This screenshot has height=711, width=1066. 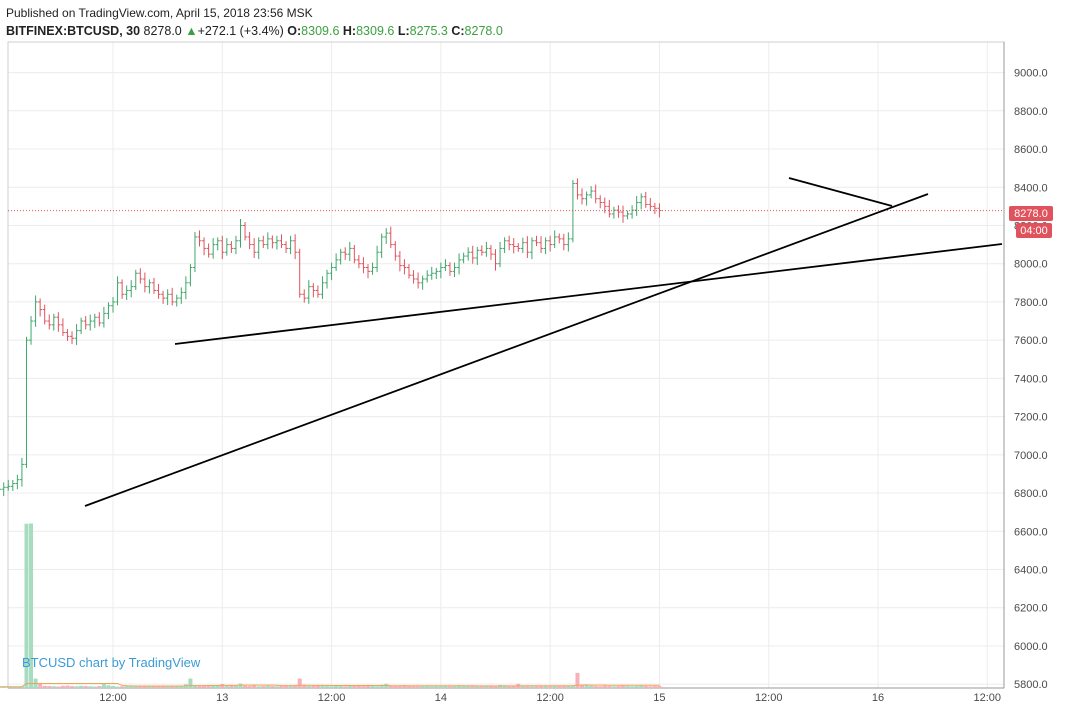 I want to click on up-arrow-icon: ▲, so click(x=191, y=31).